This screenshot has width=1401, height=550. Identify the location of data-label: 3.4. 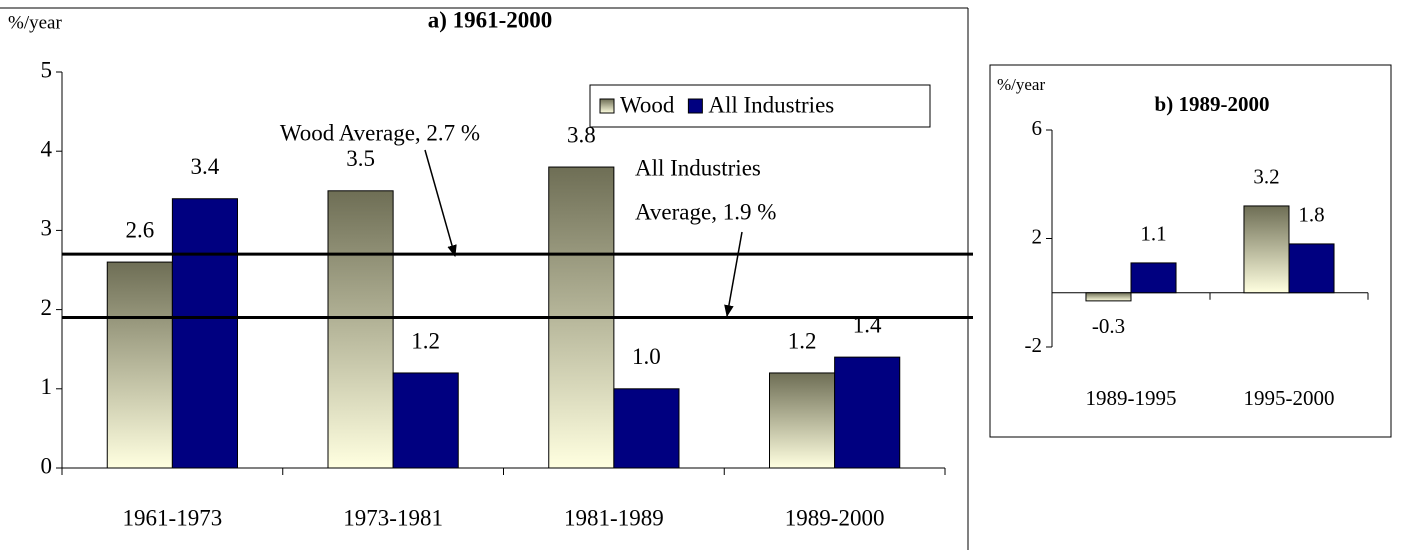
(205, 166).